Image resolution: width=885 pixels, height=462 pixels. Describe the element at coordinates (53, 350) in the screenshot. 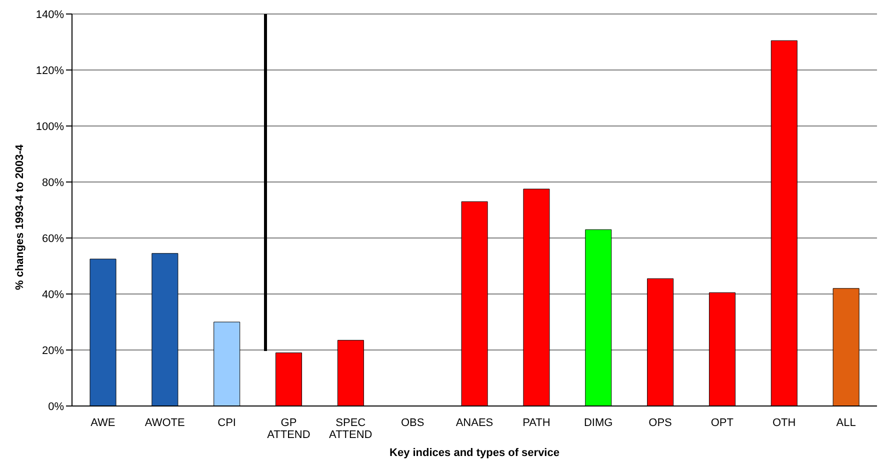

I see `y-tick-label: 20%` at that location.